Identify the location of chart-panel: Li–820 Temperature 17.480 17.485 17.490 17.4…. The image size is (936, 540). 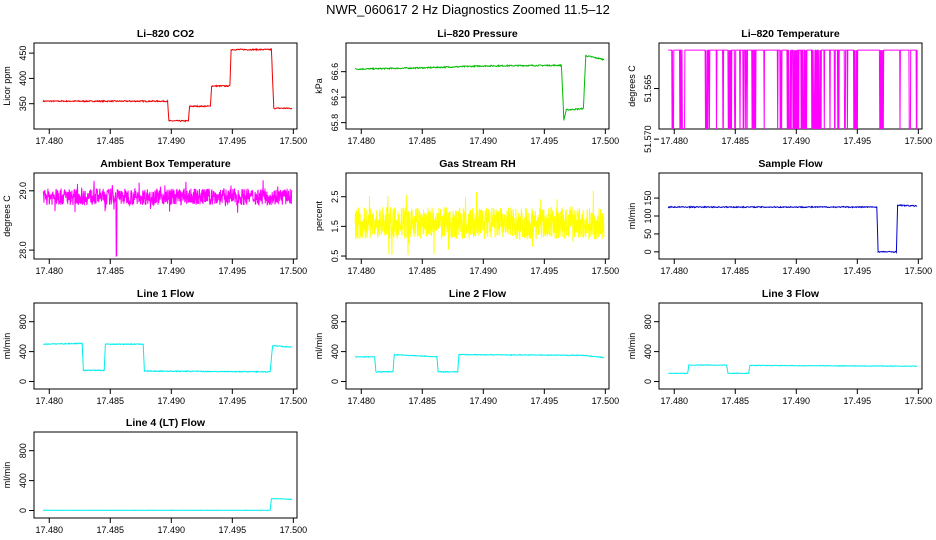
(779, 90).